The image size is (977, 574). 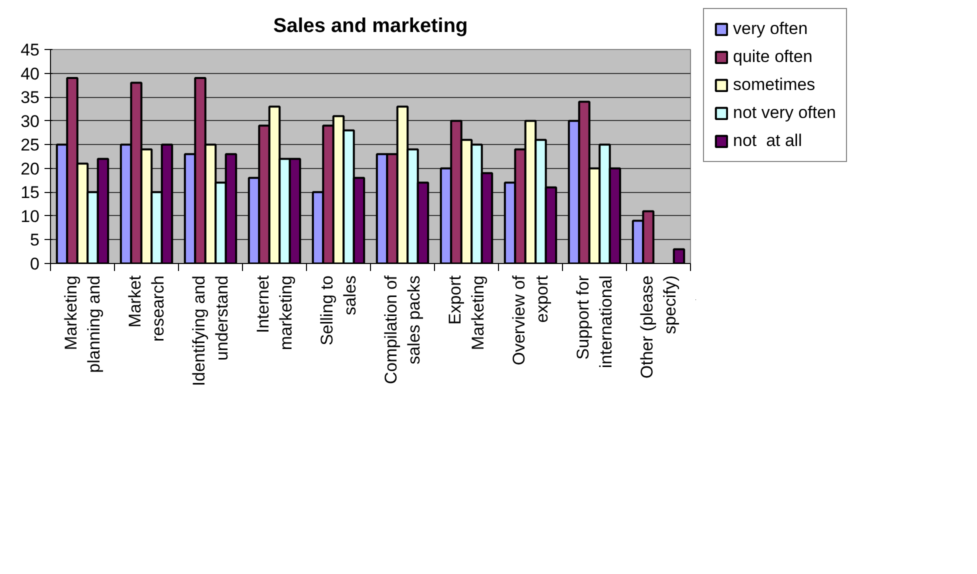 What do you see at coordinates (467, 312) in the screenshot?
I see `x-tick-label: Export Marketing` at bounding box center [467, 312].